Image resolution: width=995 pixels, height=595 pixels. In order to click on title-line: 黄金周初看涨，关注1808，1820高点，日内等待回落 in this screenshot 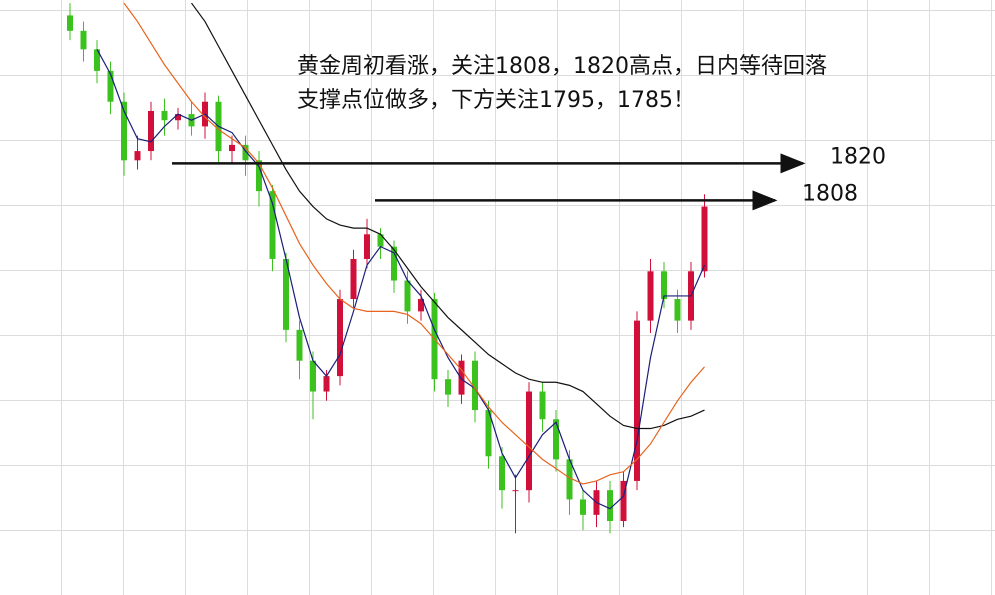, I will do `click(562, 66)`.